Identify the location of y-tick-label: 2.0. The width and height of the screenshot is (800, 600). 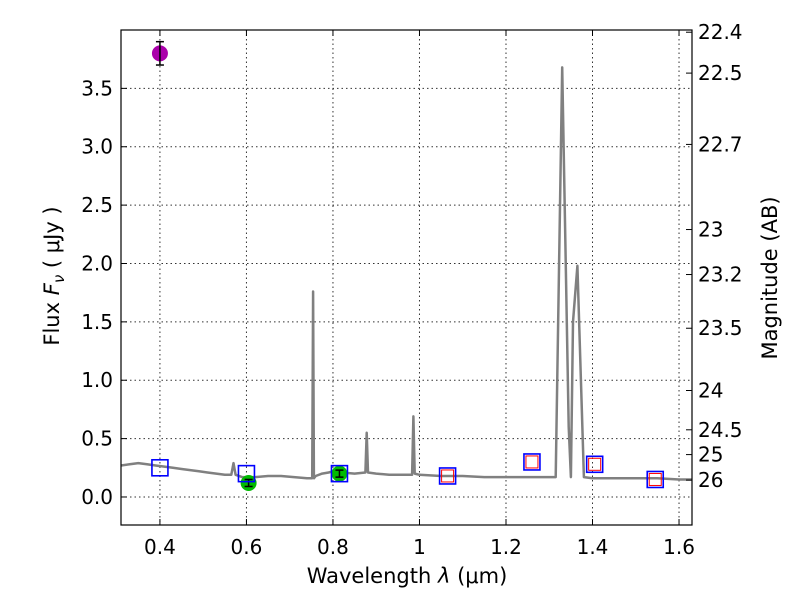
(97, 263).